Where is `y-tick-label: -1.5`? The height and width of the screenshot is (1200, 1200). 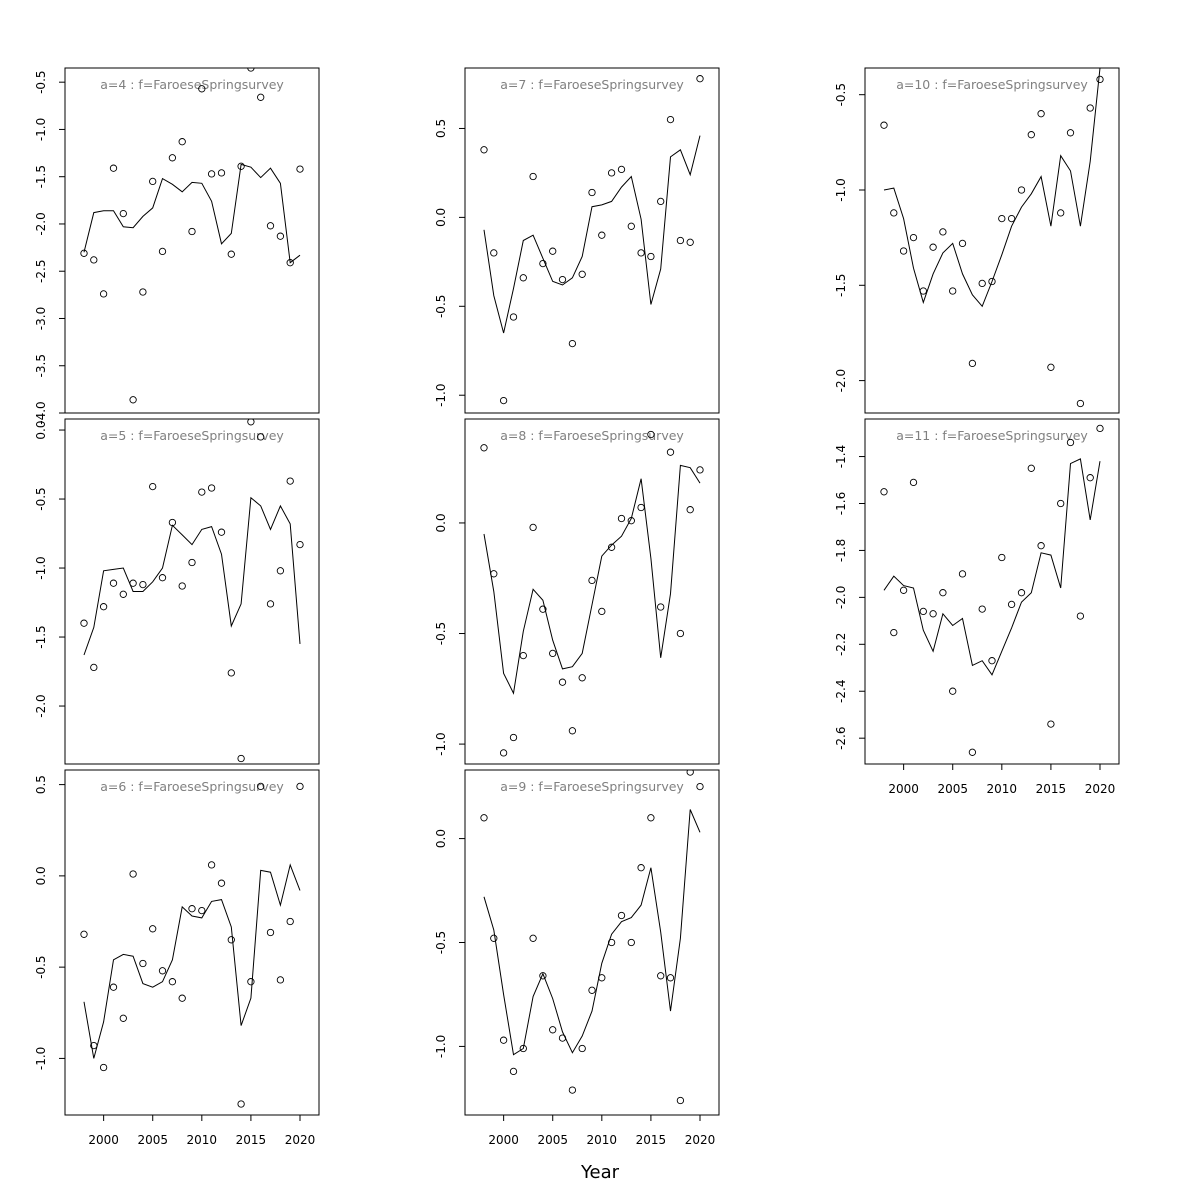
y-tick-label: -1.5 is located at coordinates (841, 285).